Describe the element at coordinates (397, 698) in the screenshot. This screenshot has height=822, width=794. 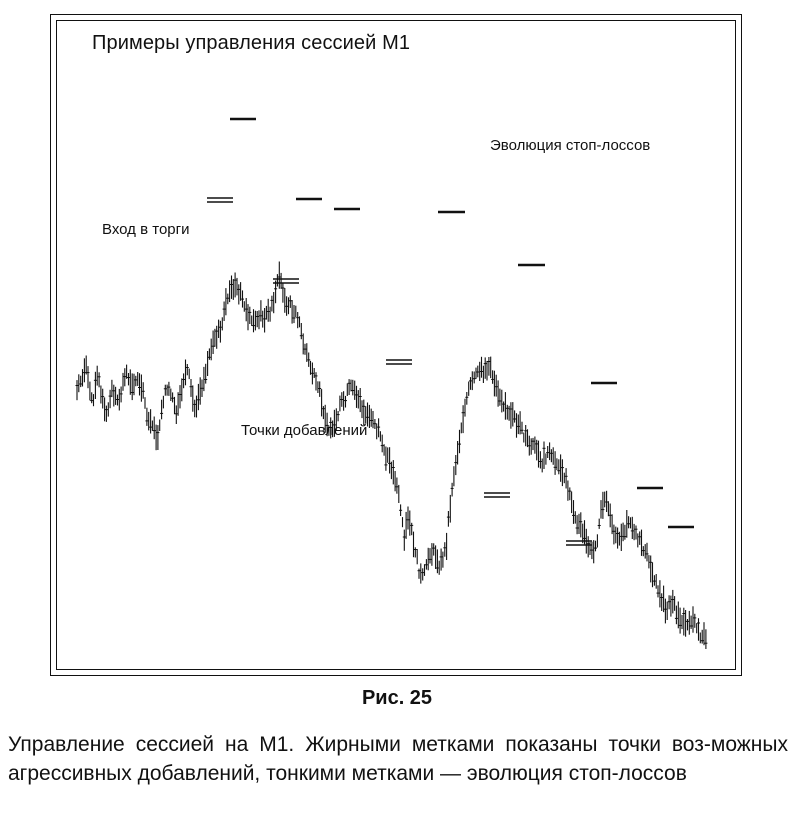
I see `figure-label: Рис. 25` at that location.